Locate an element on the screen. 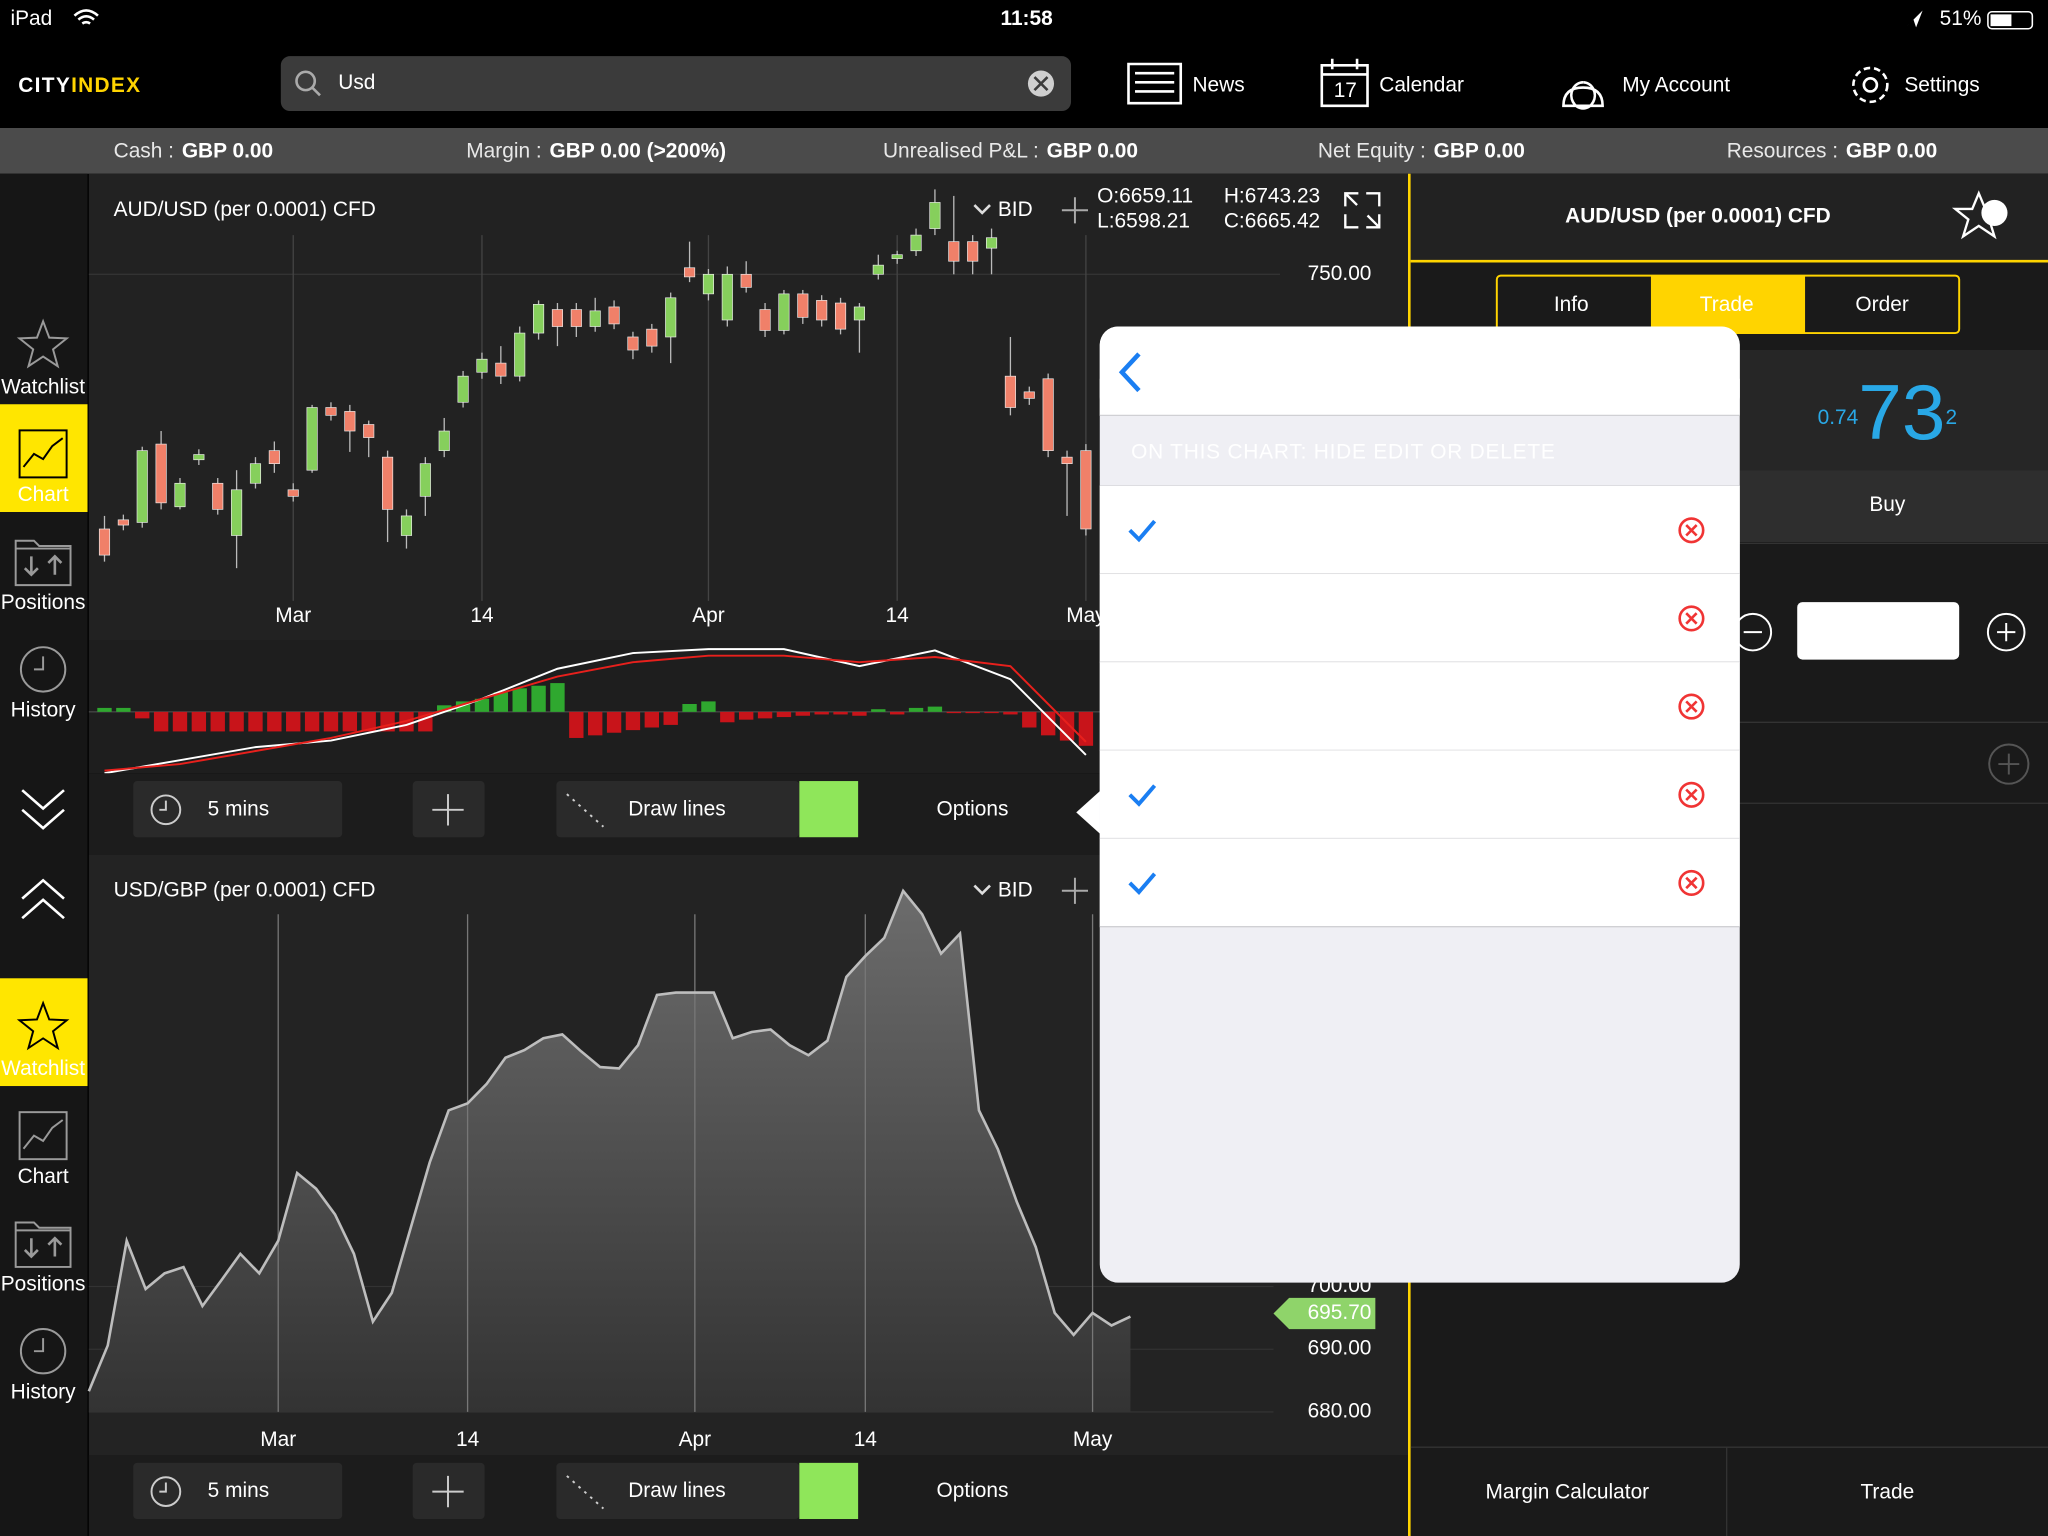 The image size is (2048, 1536). footer-button: Trade is located at coordinates (1887, 1491).